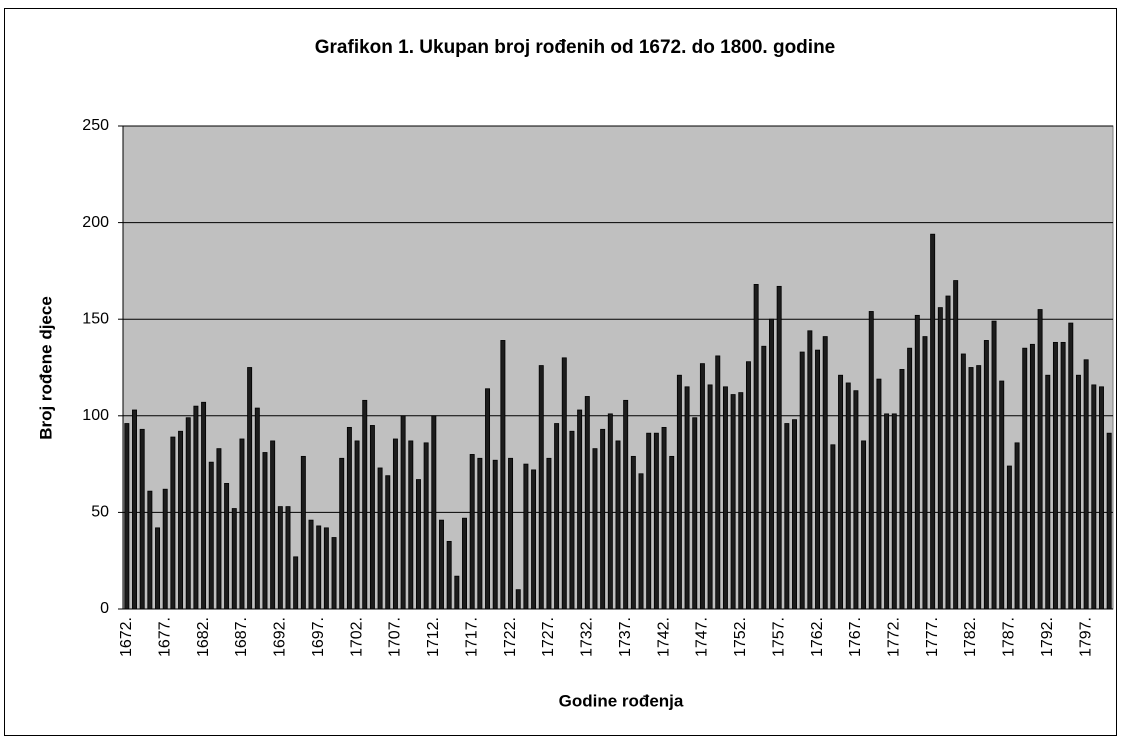  Describe the element at coordinates (625, 637) in the screenshot. I see `x-tick-label: 1737.` at that location.